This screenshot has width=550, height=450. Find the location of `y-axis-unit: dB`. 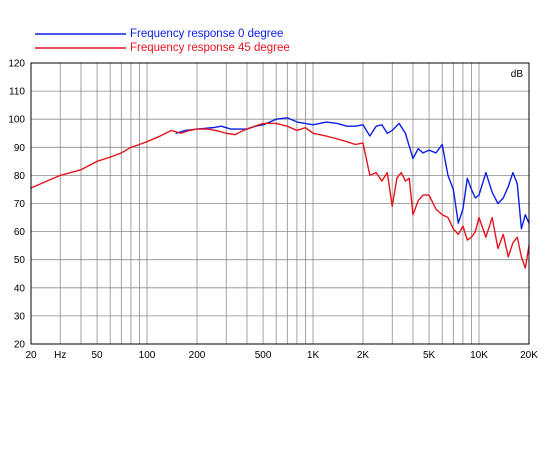

y-axis-unit: dB is located at coordinates (517, 74).